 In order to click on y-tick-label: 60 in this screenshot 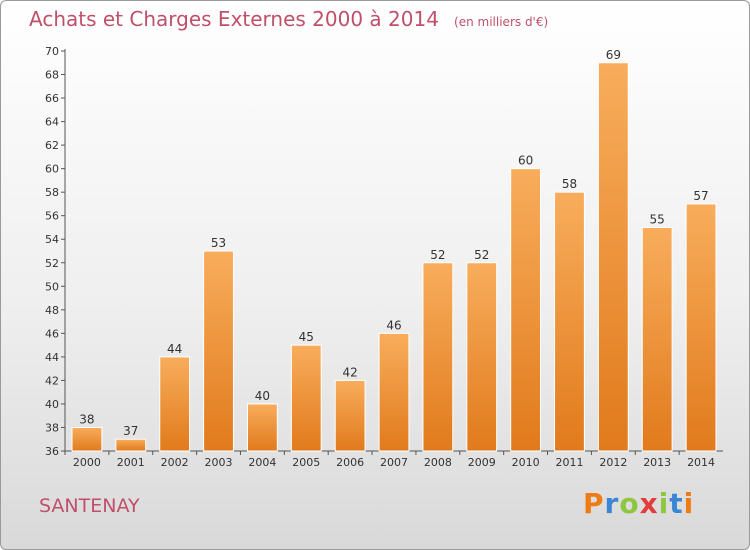, I will do `click(52, 169)`.